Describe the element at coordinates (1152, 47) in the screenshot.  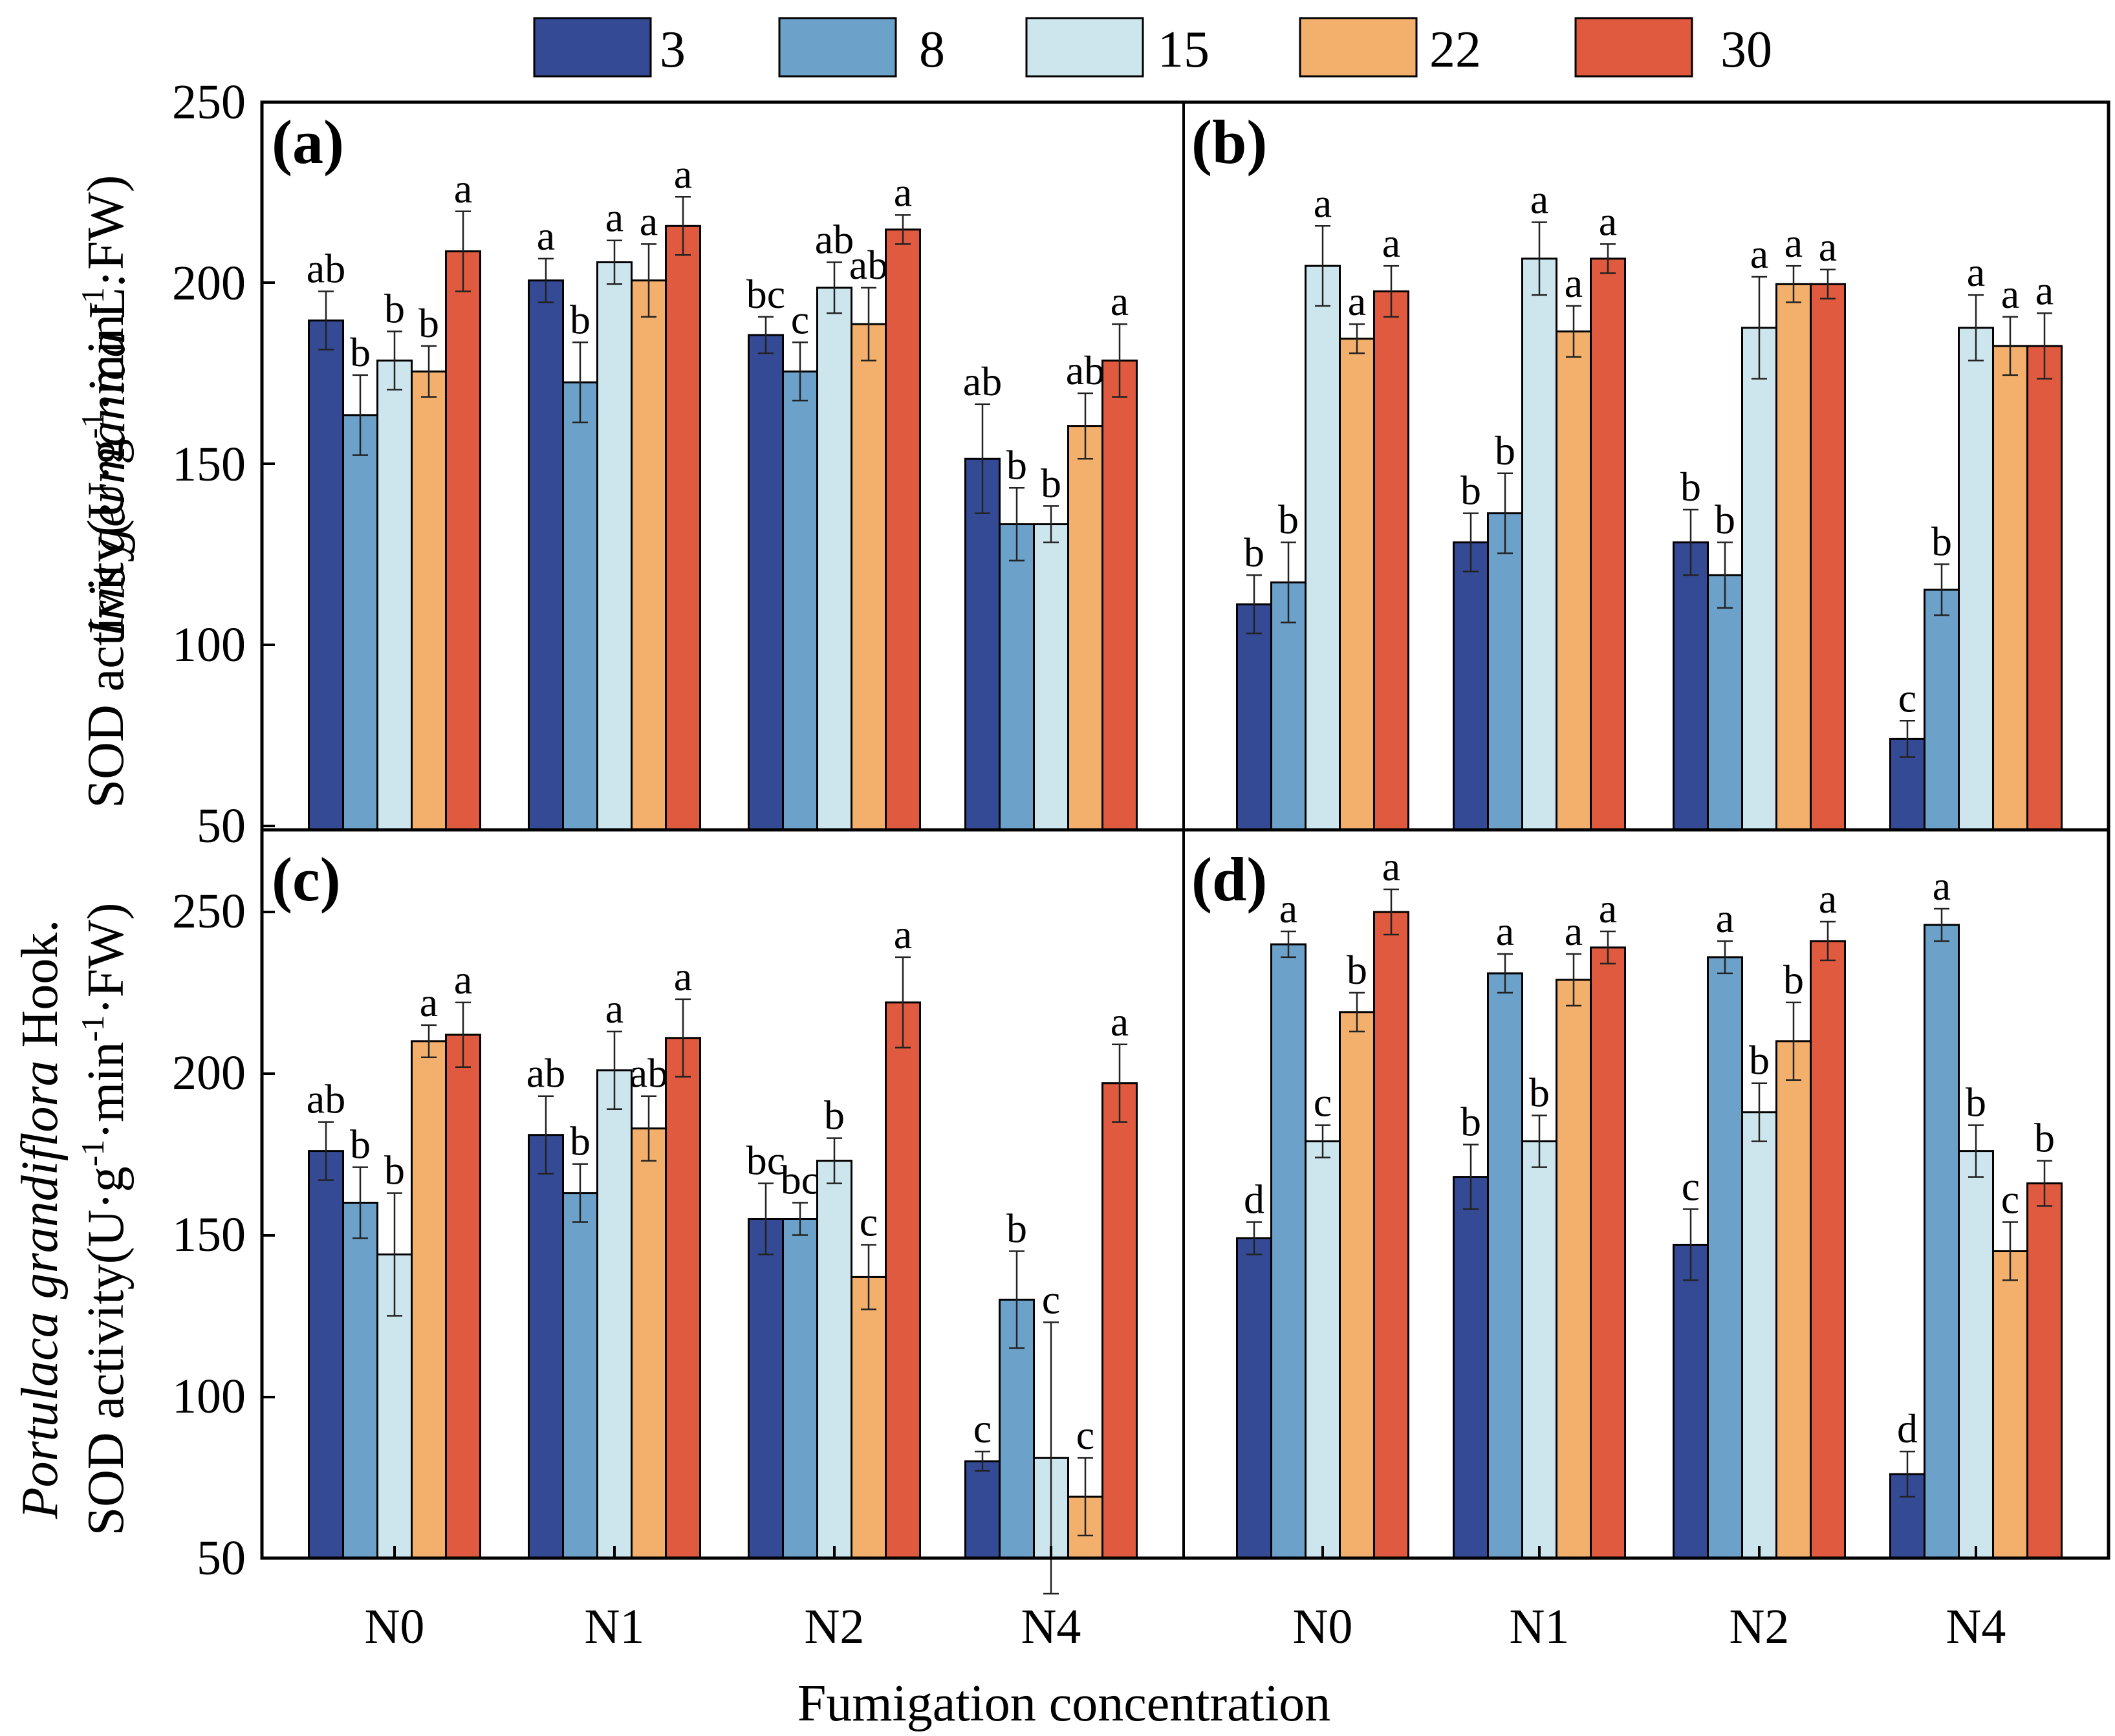
I see `legend: 3 8 15 22 30` at that location.